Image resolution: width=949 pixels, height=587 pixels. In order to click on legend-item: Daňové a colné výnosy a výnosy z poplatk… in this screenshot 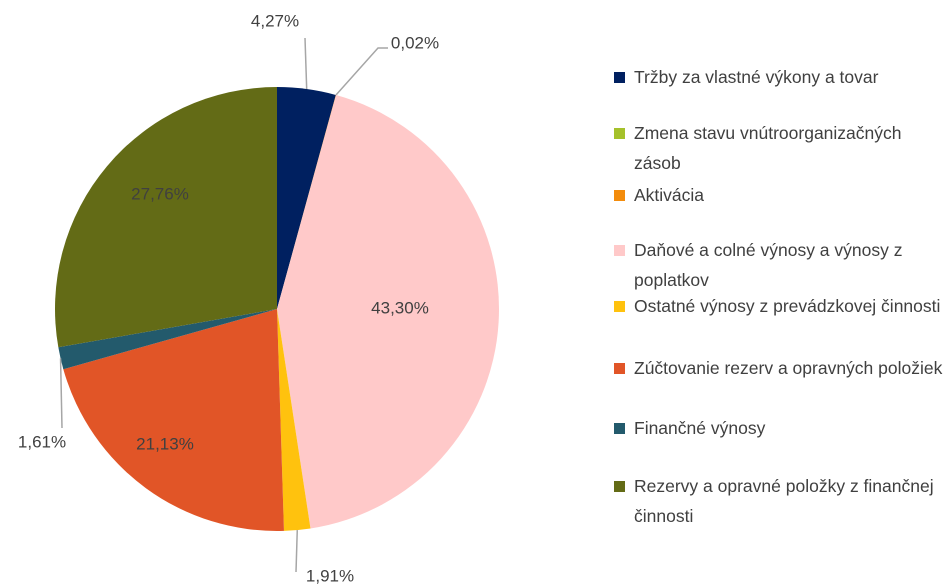, I will do `click(779, 265)`.